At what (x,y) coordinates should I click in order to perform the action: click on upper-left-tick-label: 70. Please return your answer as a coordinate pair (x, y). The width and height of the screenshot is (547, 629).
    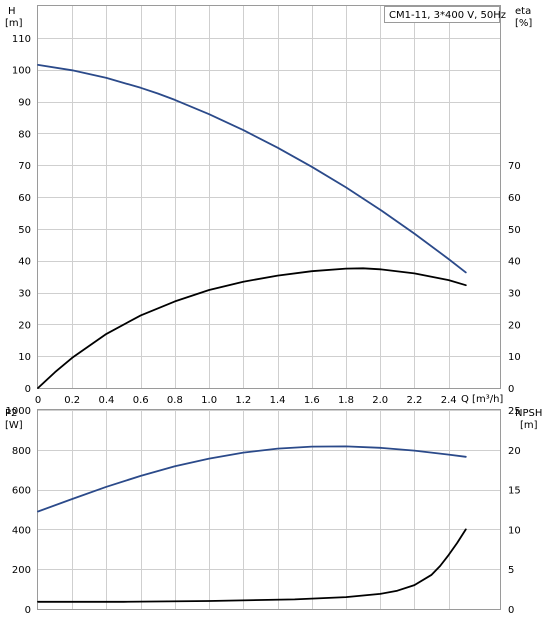
    Looking at the image, I should click on (24, 166).